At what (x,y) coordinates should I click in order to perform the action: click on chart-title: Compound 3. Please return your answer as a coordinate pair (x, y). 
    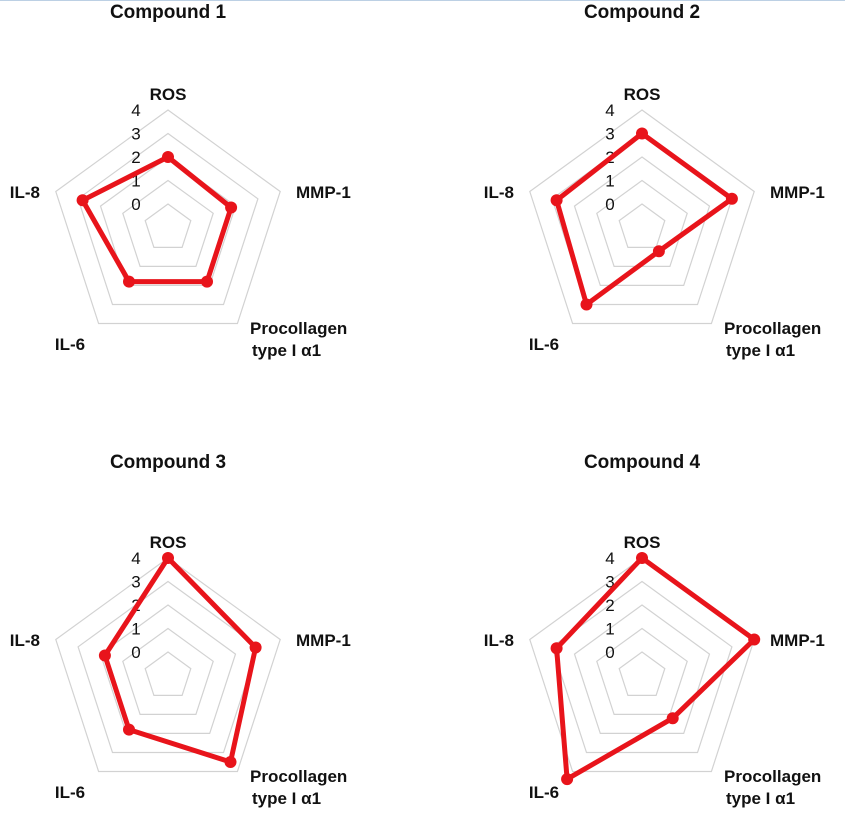
    Looking at the image, I should click on (168, 462).